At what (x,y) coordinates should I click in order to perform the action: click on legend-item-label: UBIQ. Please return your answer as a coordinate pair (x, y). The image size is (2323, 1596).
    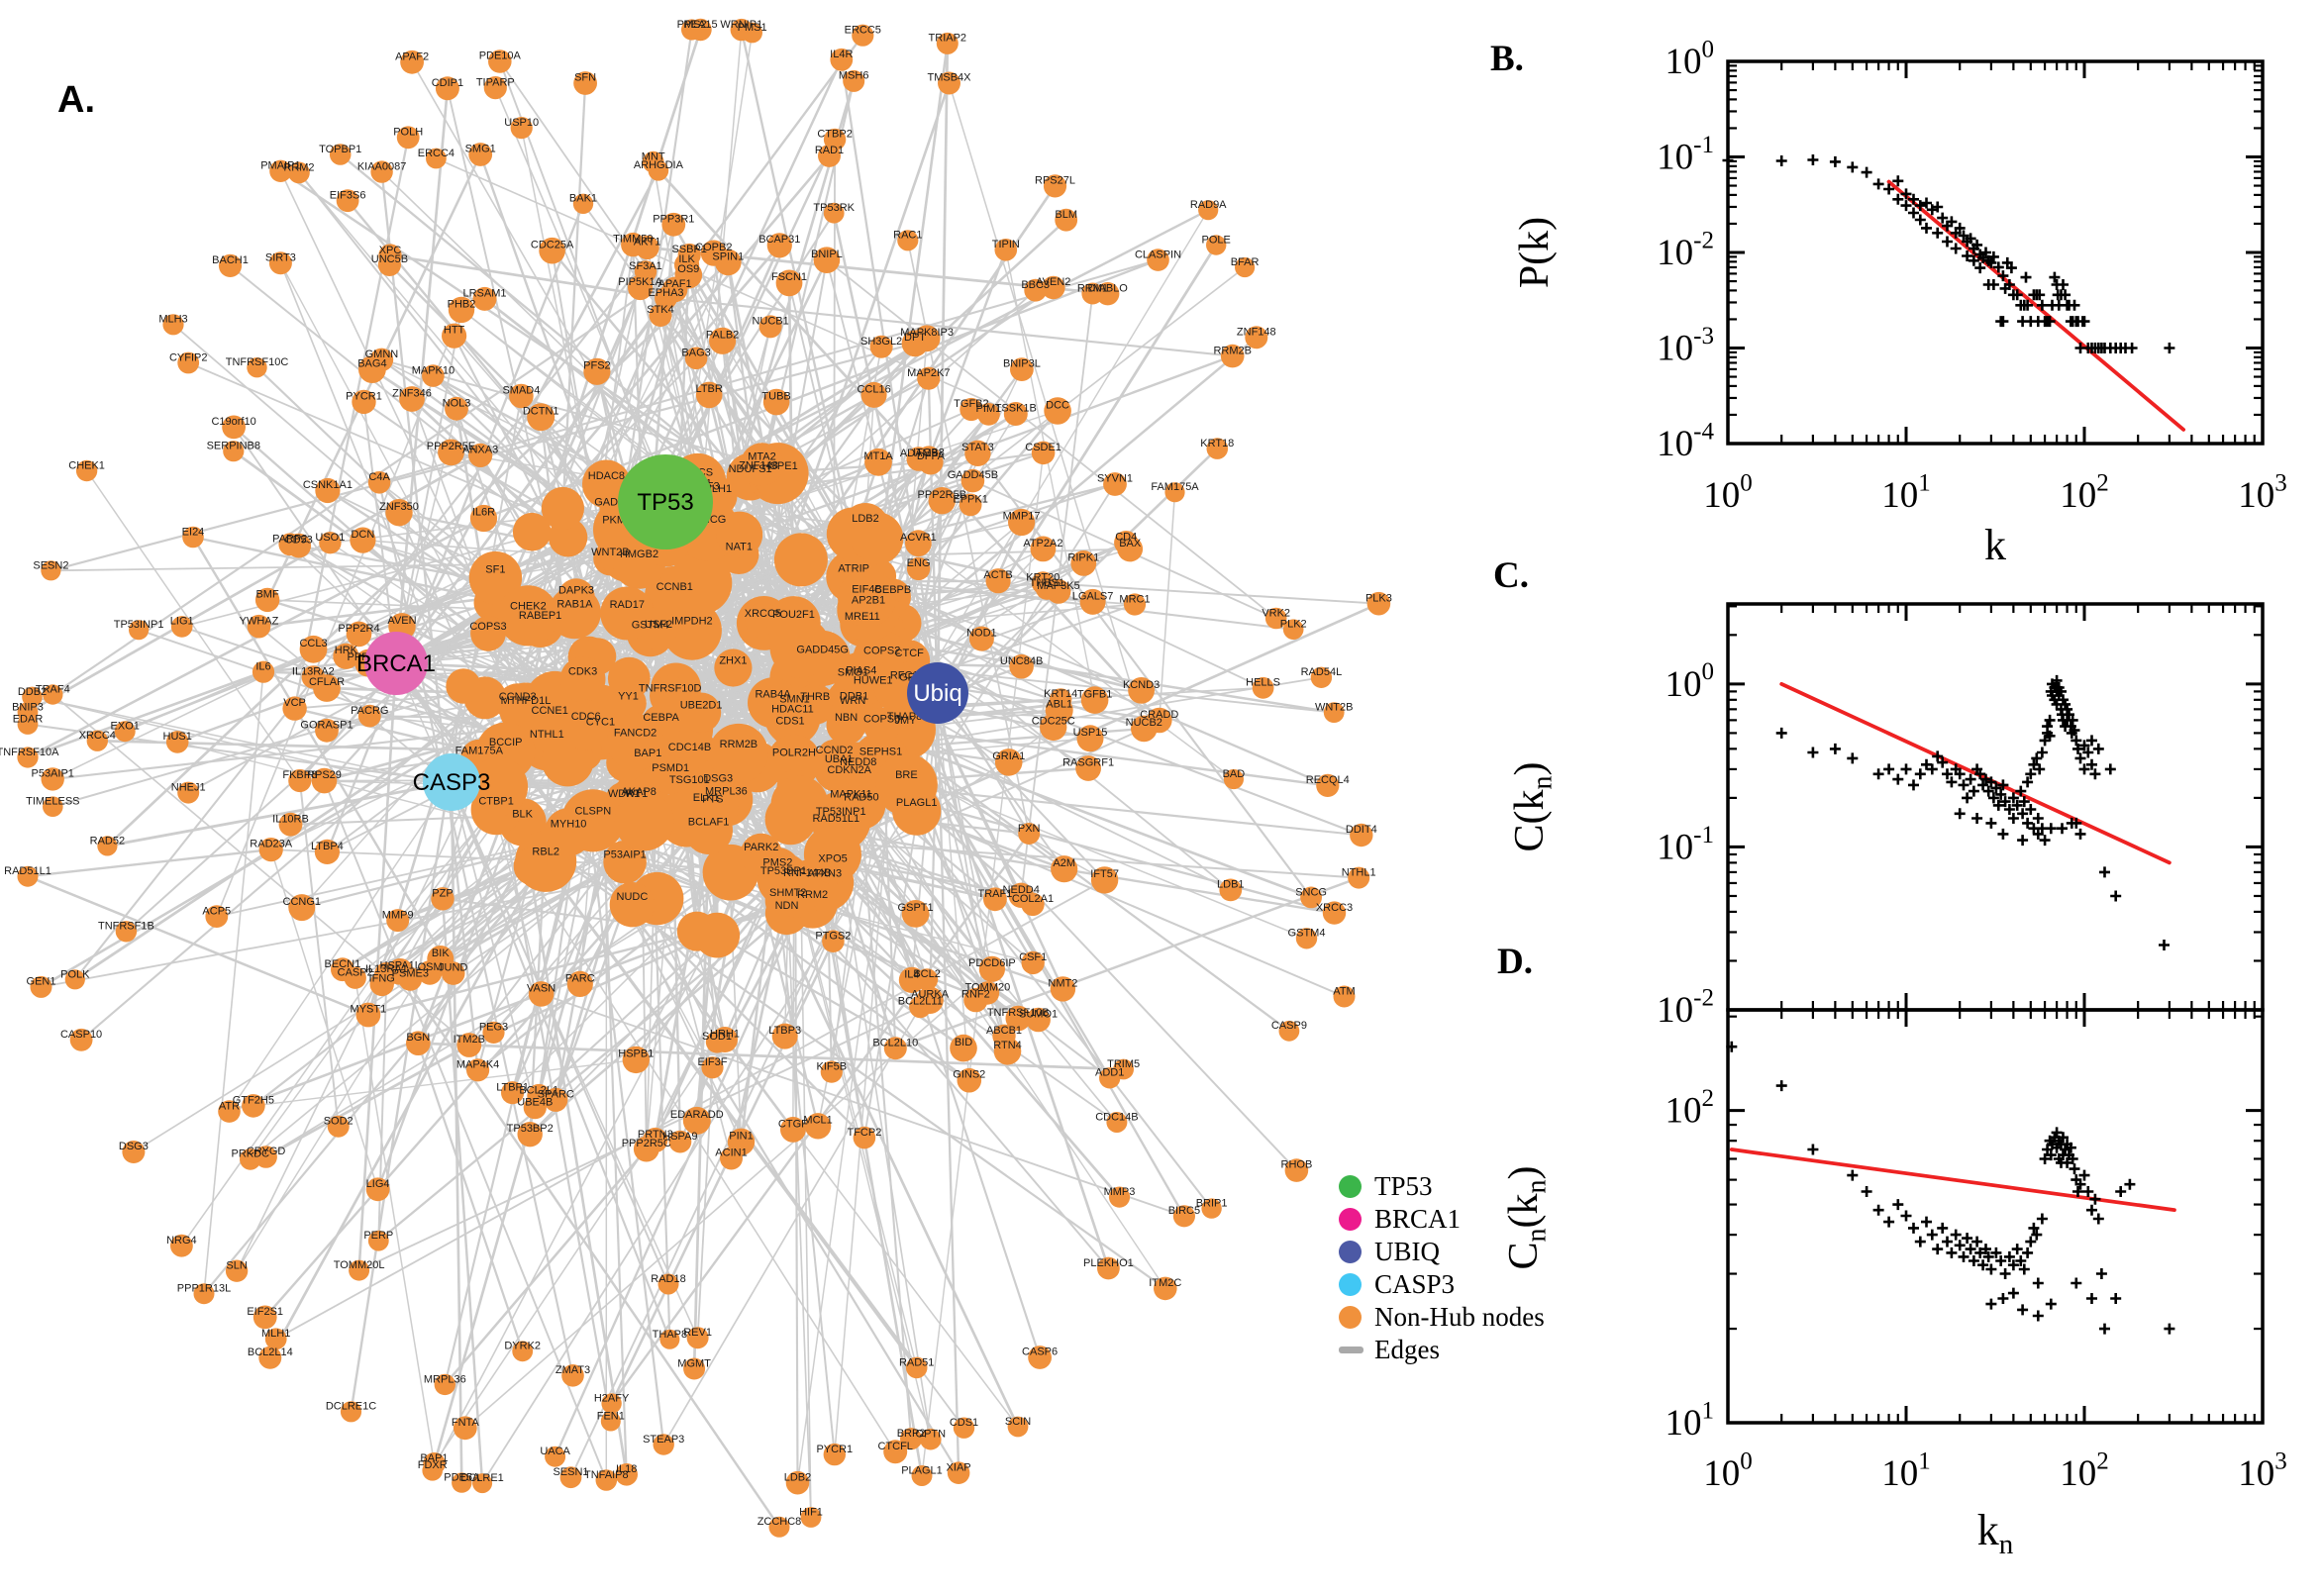
    Looking at the image, I should click on (1407, 1251).